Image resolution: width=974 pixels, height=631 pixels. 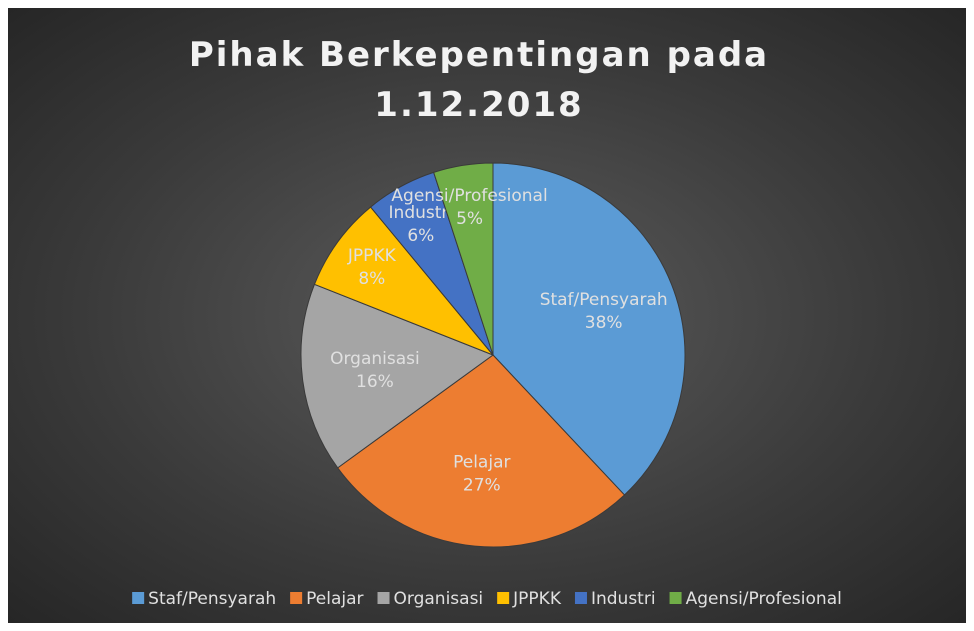 I want to click on data-label-name: Pelajar, so click(x=481, y=463).